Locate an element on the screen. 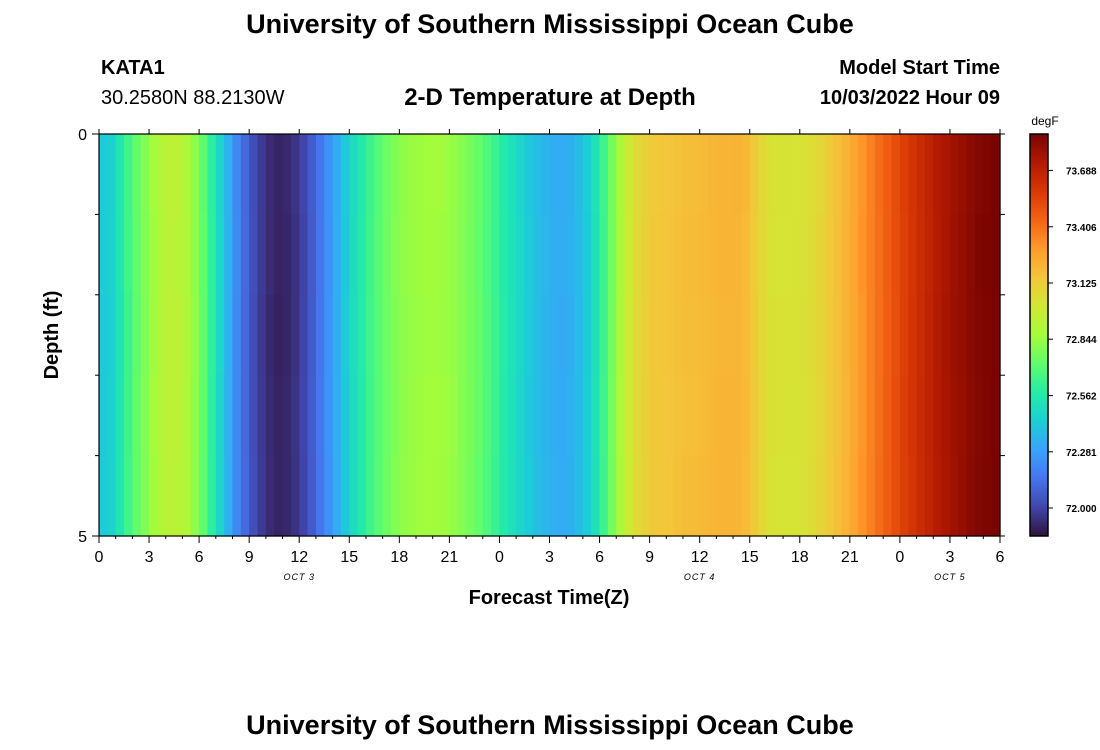 This screenshot has width=1100, height=750. chart-title: 2-D Temperature at Depth is located at coordinates (550, 97).